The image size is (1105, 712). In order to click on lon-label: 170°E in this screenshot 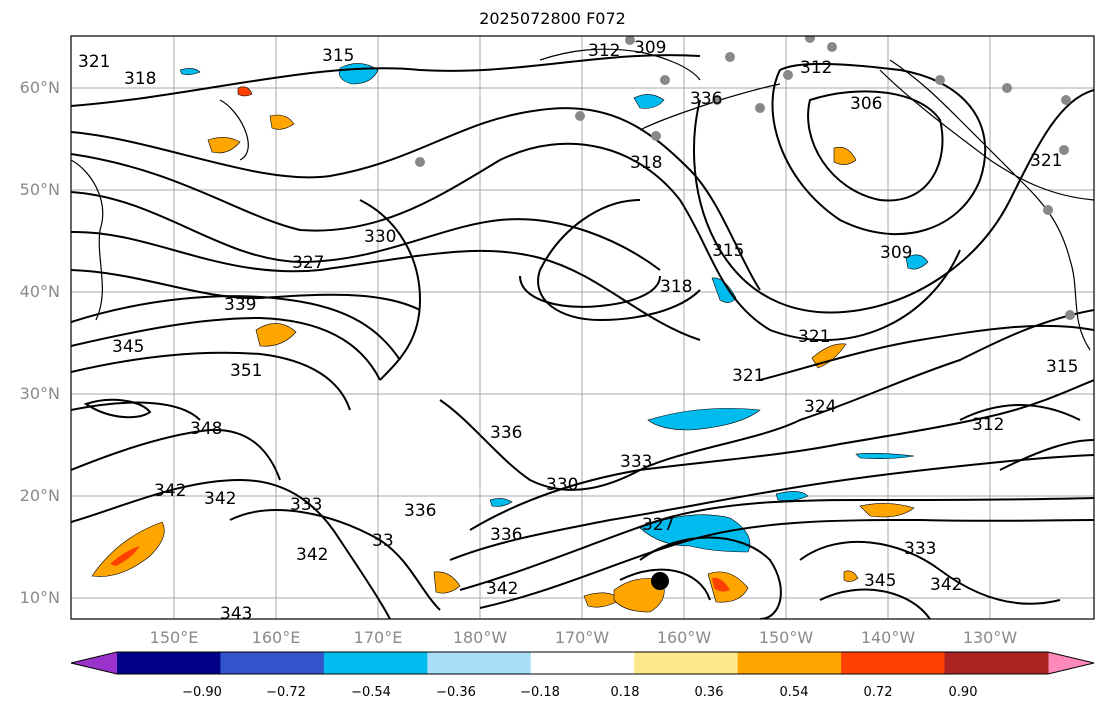, I will do `click(378, 637)`.